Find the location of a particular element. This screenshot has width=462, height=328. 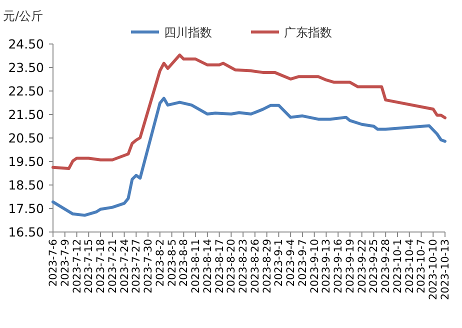

y-tick-label: 20.50 is located at coordinates (26, 138).